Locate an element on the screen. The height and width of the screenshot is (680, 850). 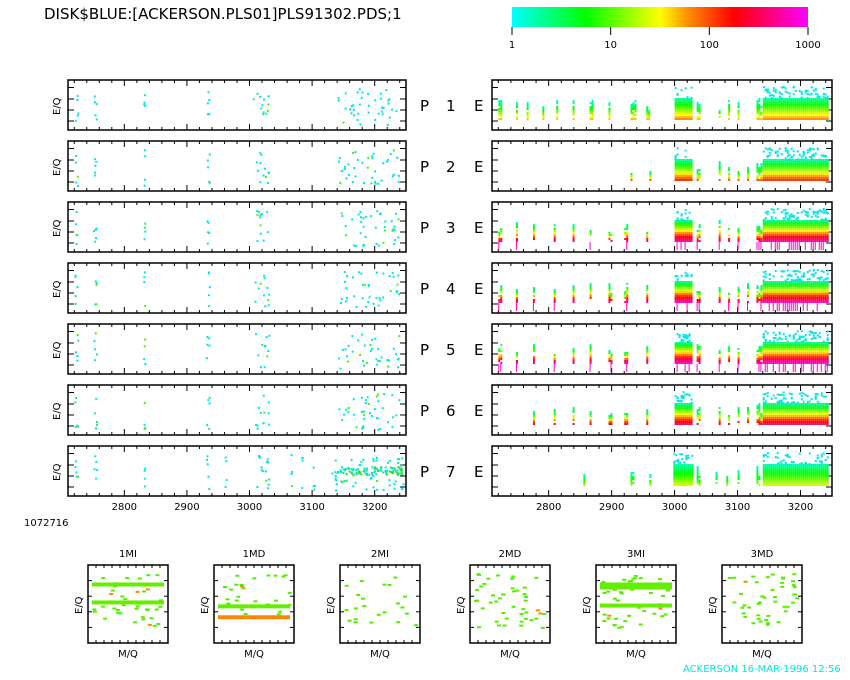
left-panel-5: E/Q is located at coordinates (229, 349).